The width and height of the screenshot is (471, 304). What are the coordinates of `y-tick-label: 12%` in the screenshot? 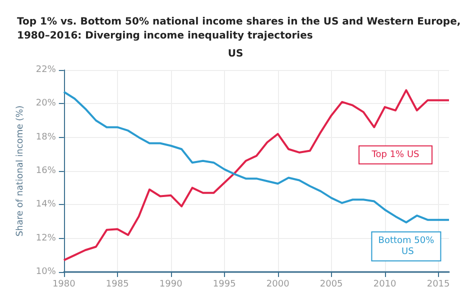 It's located at (46, 238).